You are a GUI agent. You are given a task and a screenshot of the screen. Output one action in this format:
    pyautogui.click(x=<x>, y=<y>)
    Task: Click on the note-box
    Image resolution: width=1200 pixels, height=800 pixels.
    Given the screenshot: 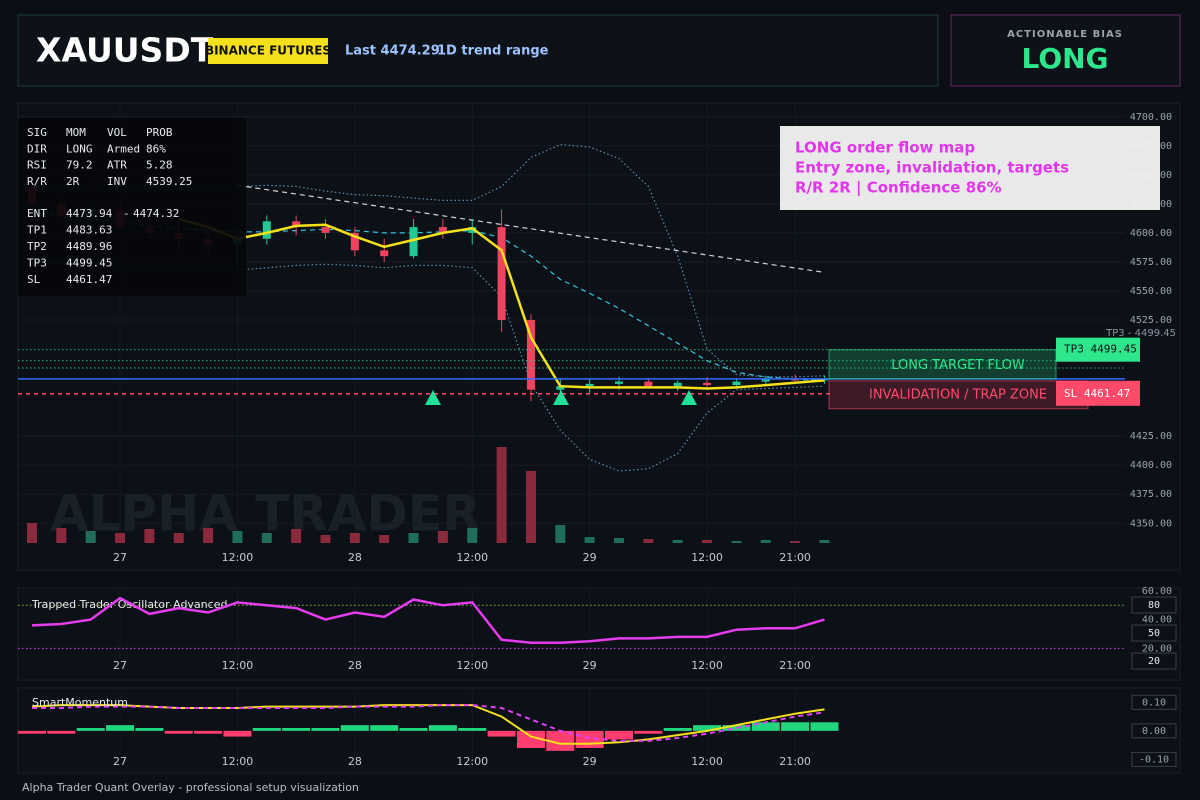 What is the action you would take?
    pyautogui.click(x=970, y=168)
    